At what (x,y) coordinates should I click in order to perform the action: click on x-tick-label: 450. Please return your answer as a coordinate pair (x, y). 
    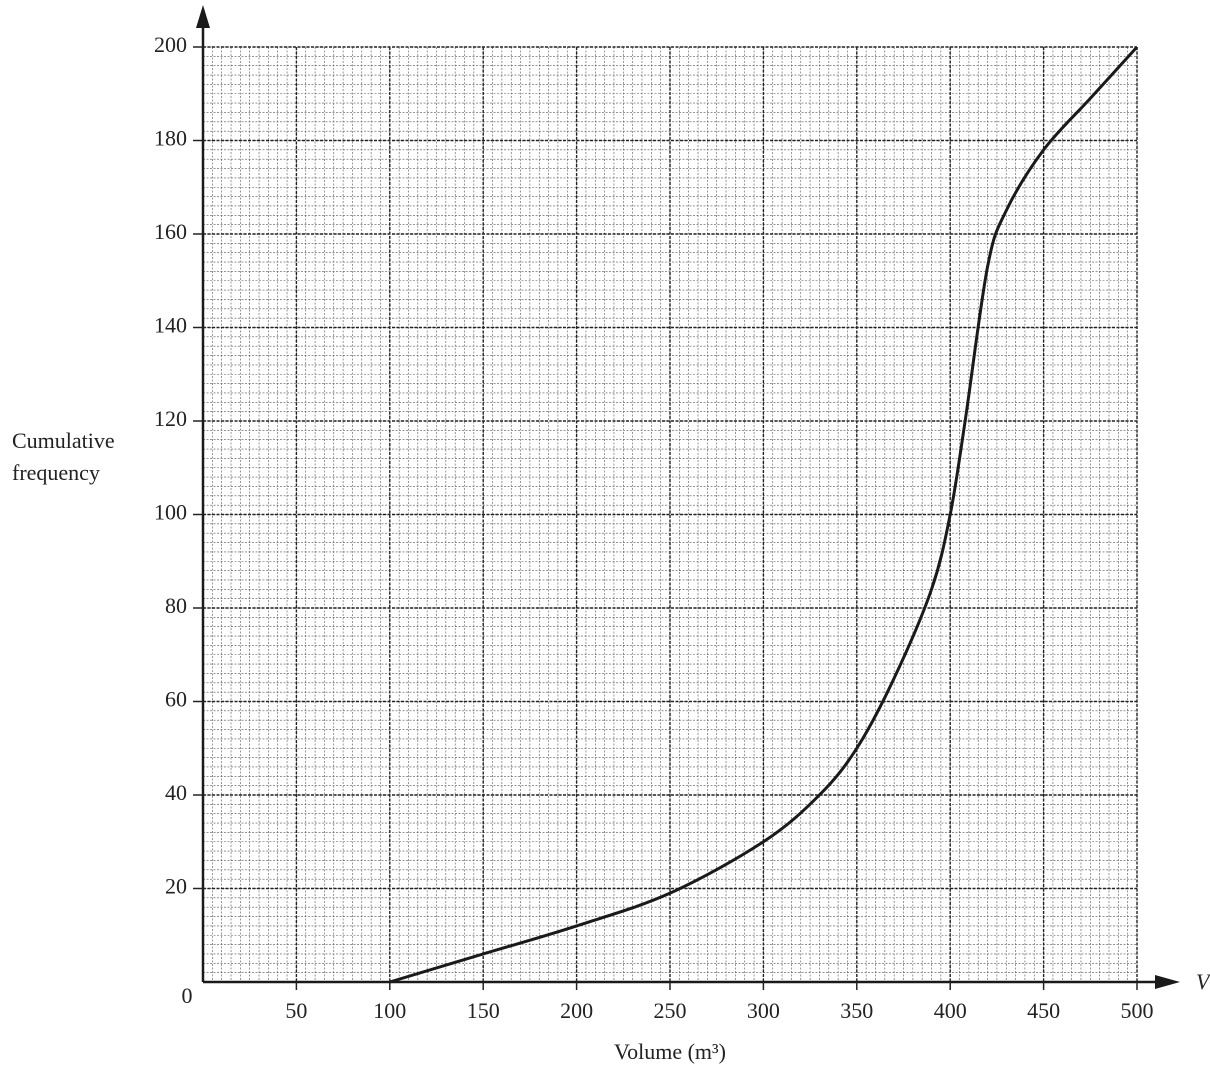
    Looking at the image, I should click on (1043, 1010).